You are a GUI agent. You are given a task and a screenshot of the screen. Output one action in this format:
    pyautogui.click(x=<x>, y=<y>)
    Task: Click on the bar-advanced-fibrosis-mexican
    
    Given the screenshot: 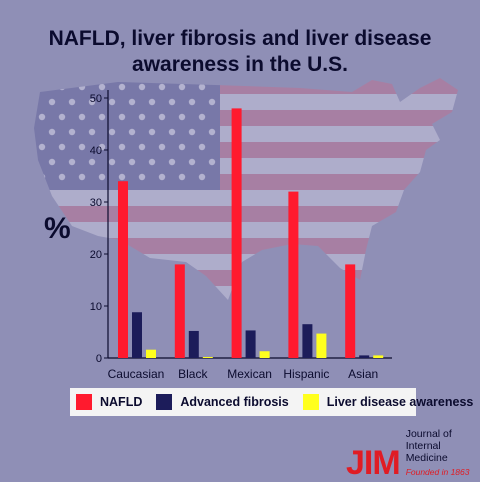 What is the action you would take?
    pyautogui.click(x=250, y=344)
    